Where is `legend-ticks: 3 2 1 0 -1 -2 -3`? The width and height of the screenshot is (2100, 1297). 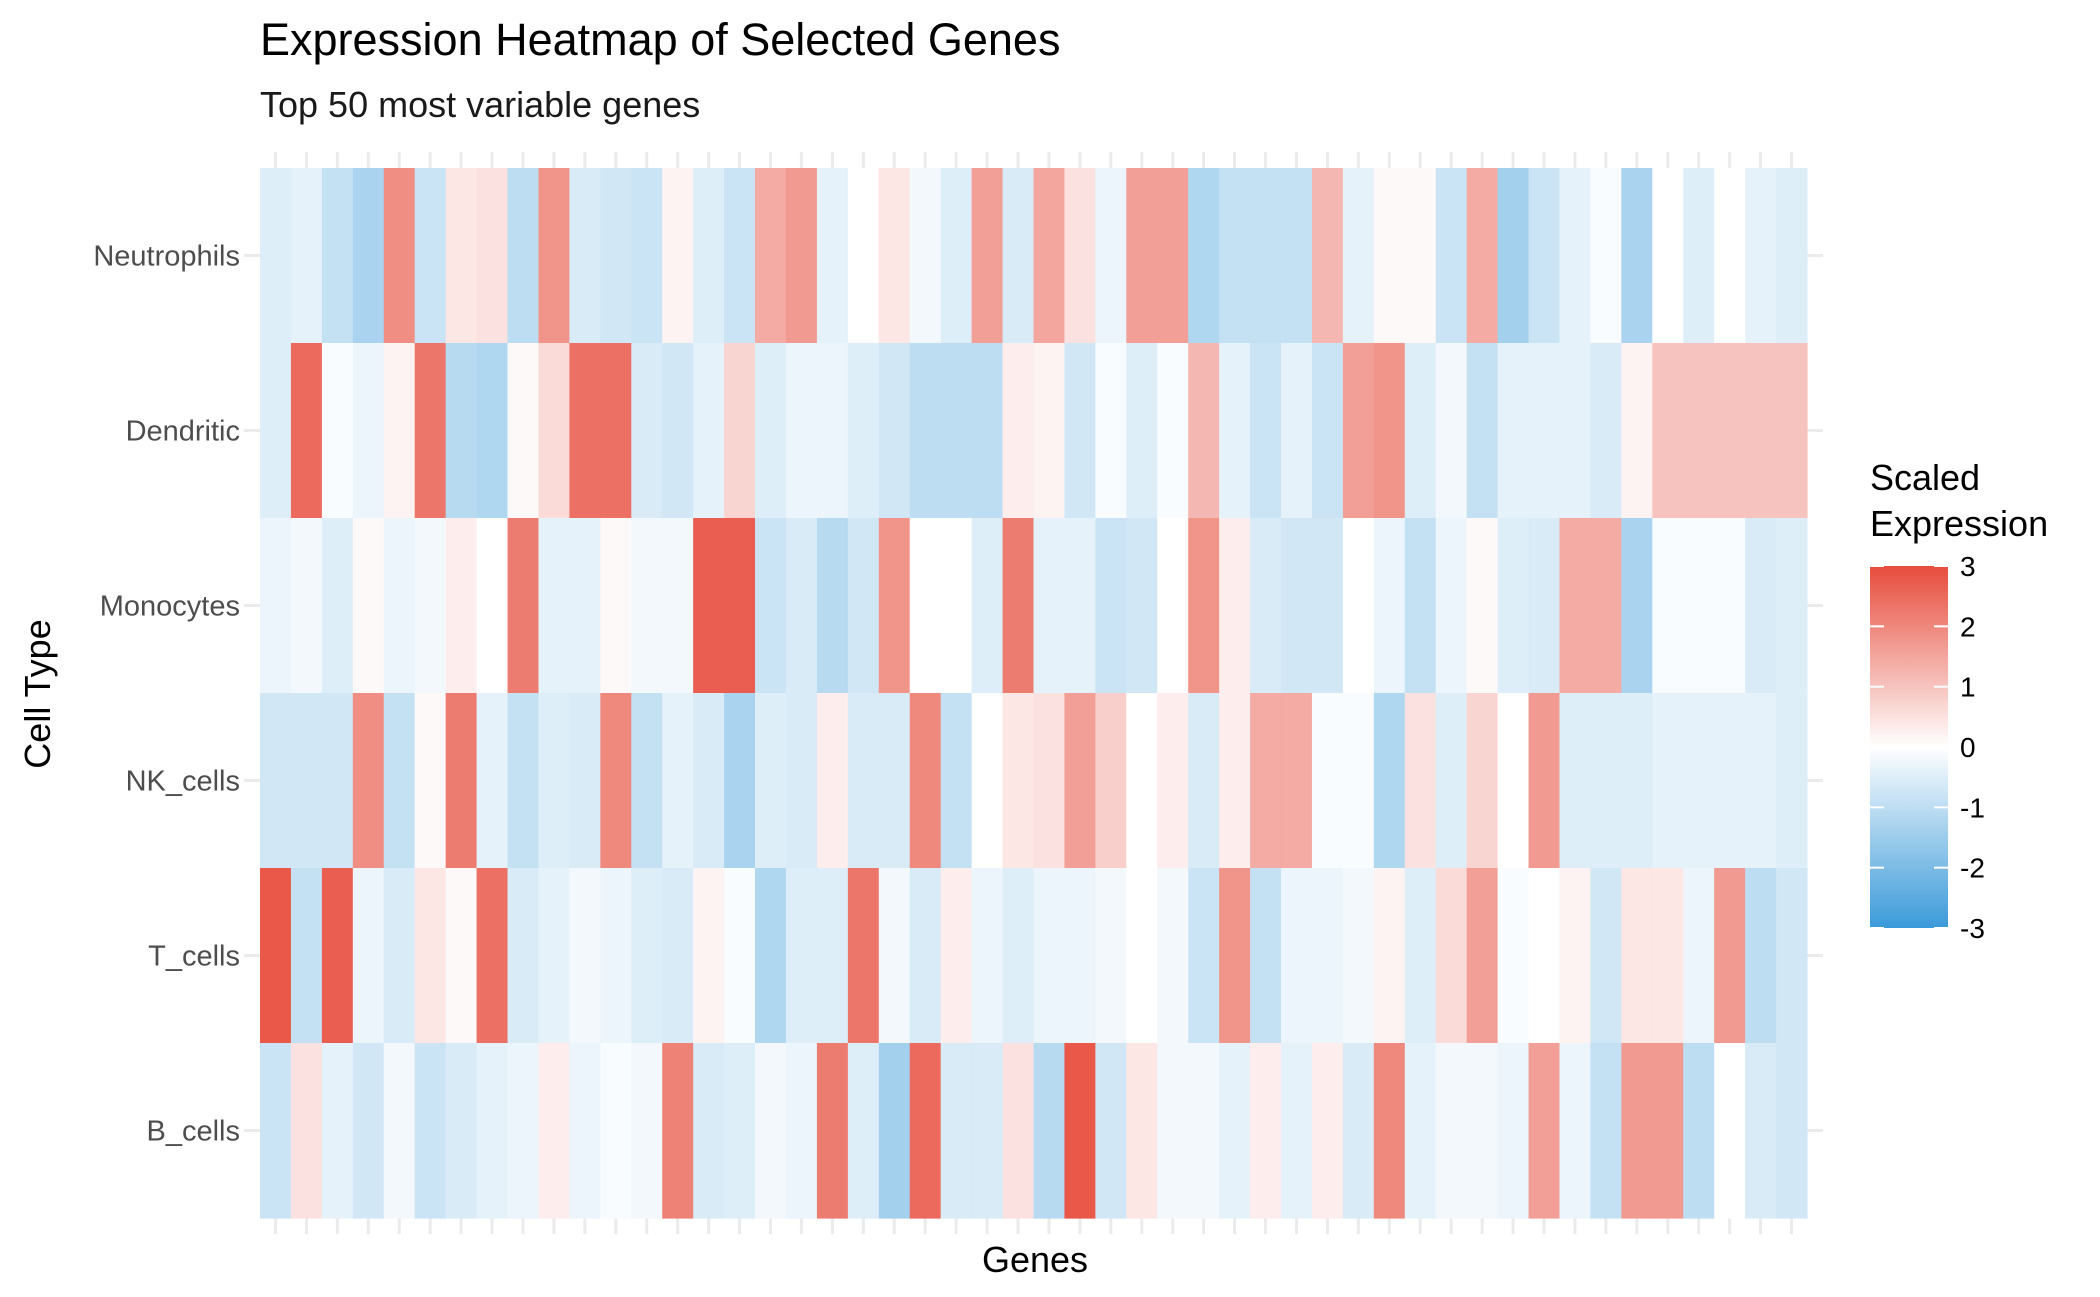 legend-ticks: 3 2 1 0 -1 -2 -3 is located at coordinates (1927, 747).